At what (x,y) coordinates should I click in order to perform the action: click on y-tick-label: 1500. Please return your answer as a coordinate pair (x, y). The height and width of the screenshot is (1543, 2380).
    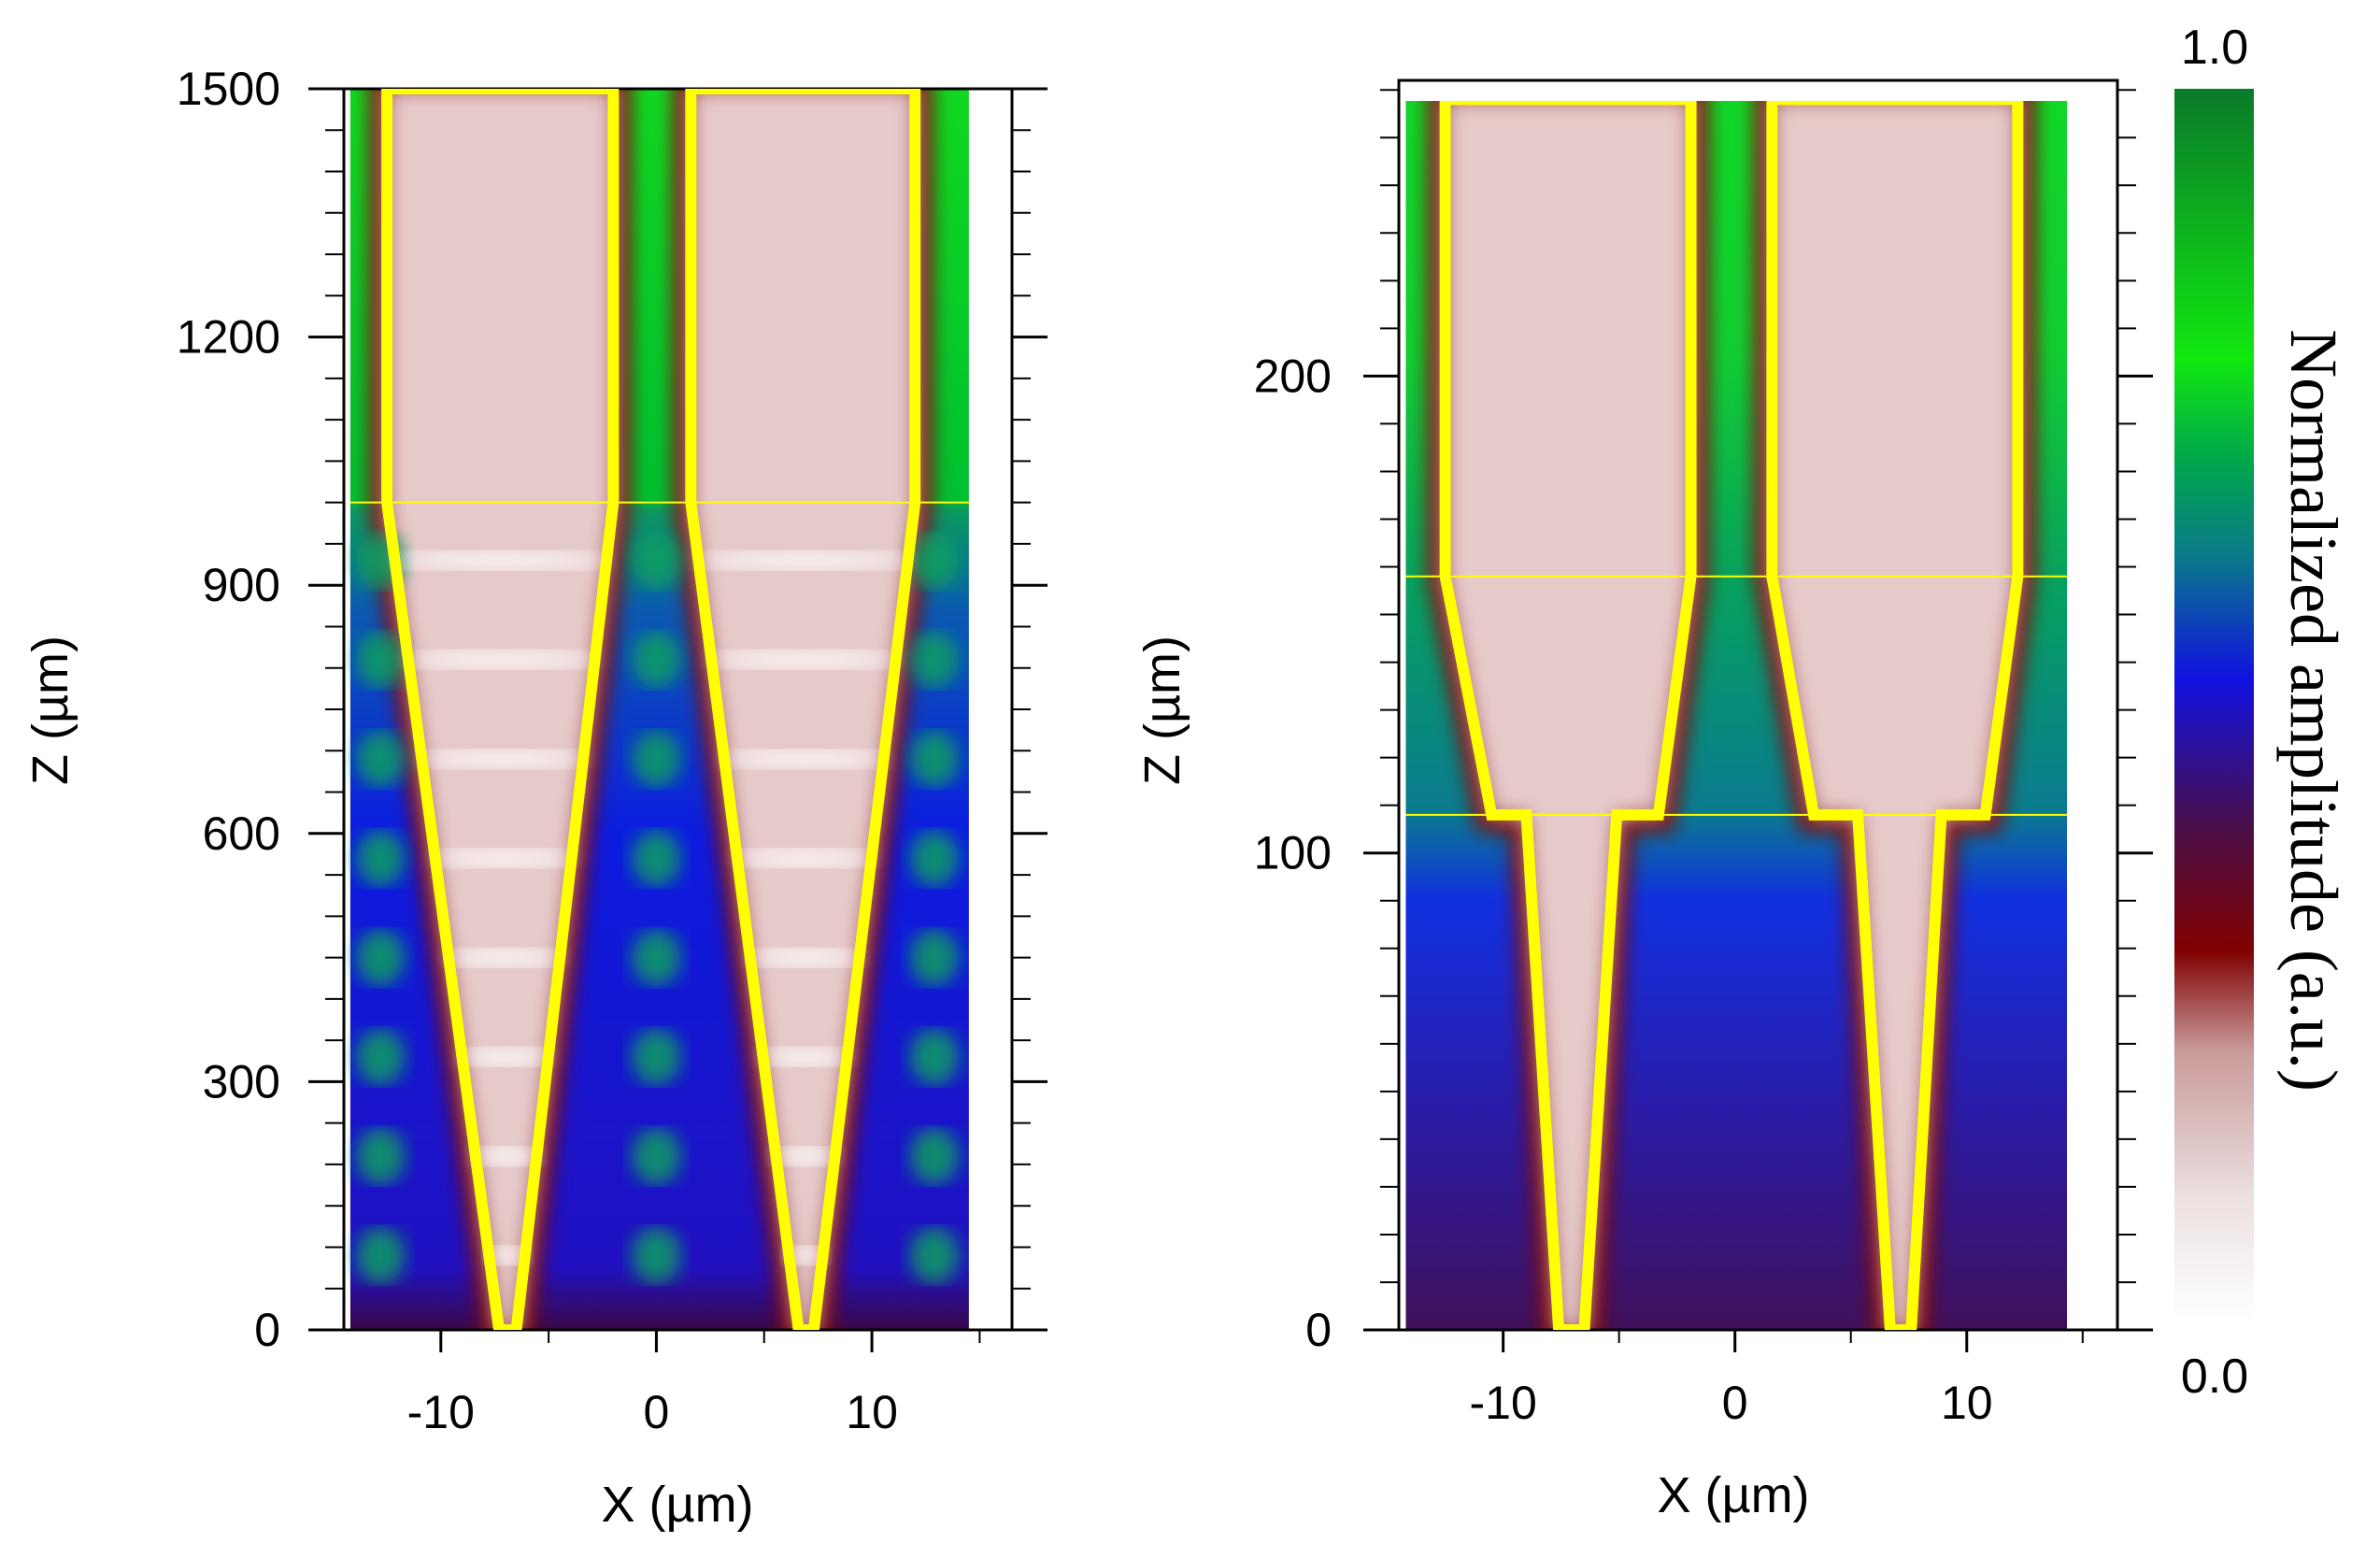
    Looking at the image, I should click on (228, 89).